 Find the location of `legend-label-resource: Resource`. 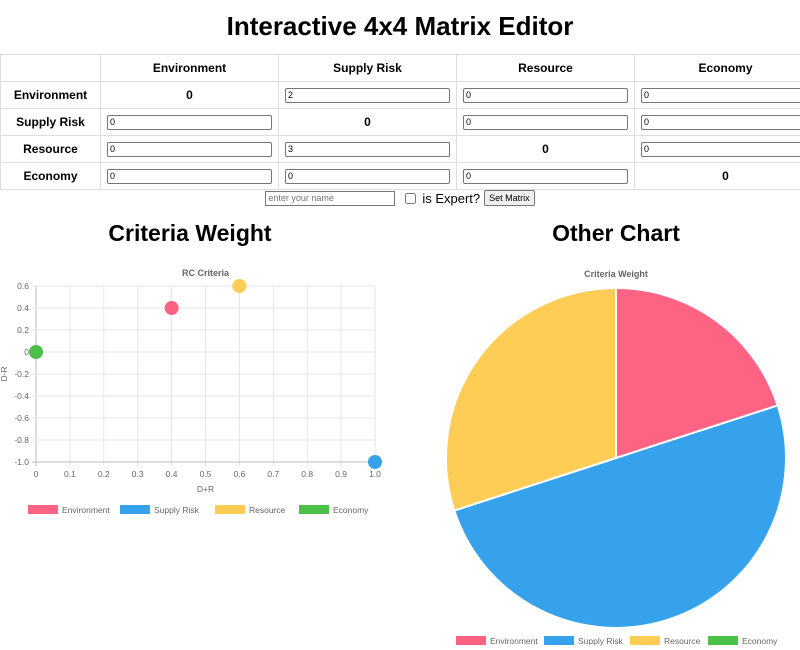

legend-label-resource: Resource is located at coordinates (267, 510).